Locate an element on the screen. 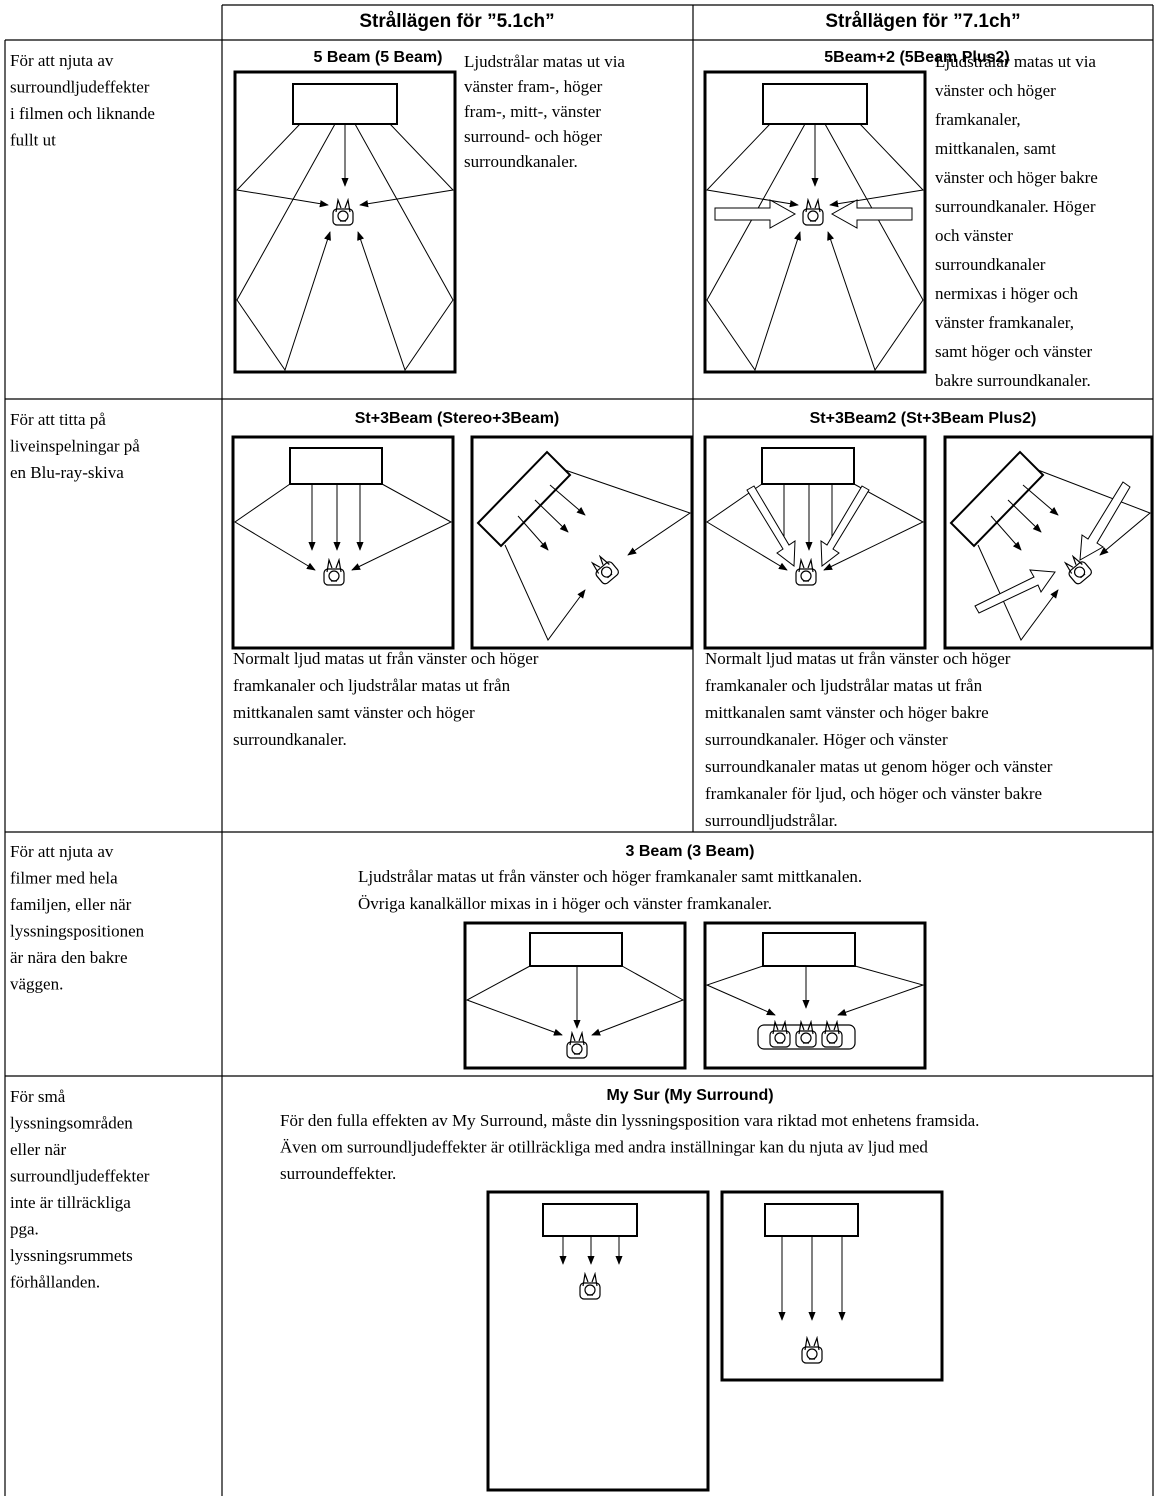  purpose-text: väggen. is located at coordinates (36, 983).